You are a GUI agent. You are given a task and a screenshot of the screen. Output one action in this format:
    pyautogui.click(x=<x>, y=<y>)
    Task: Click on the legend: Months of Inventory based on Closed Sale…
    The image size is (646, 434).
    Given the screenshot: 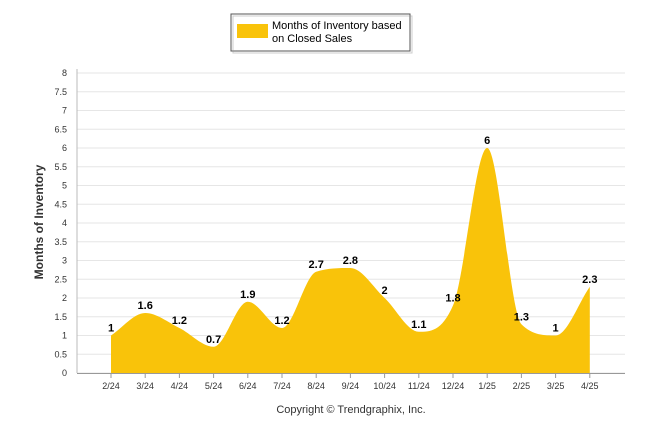 What is the action you would take?
    pyautogui.click(x=321, y=33)
    